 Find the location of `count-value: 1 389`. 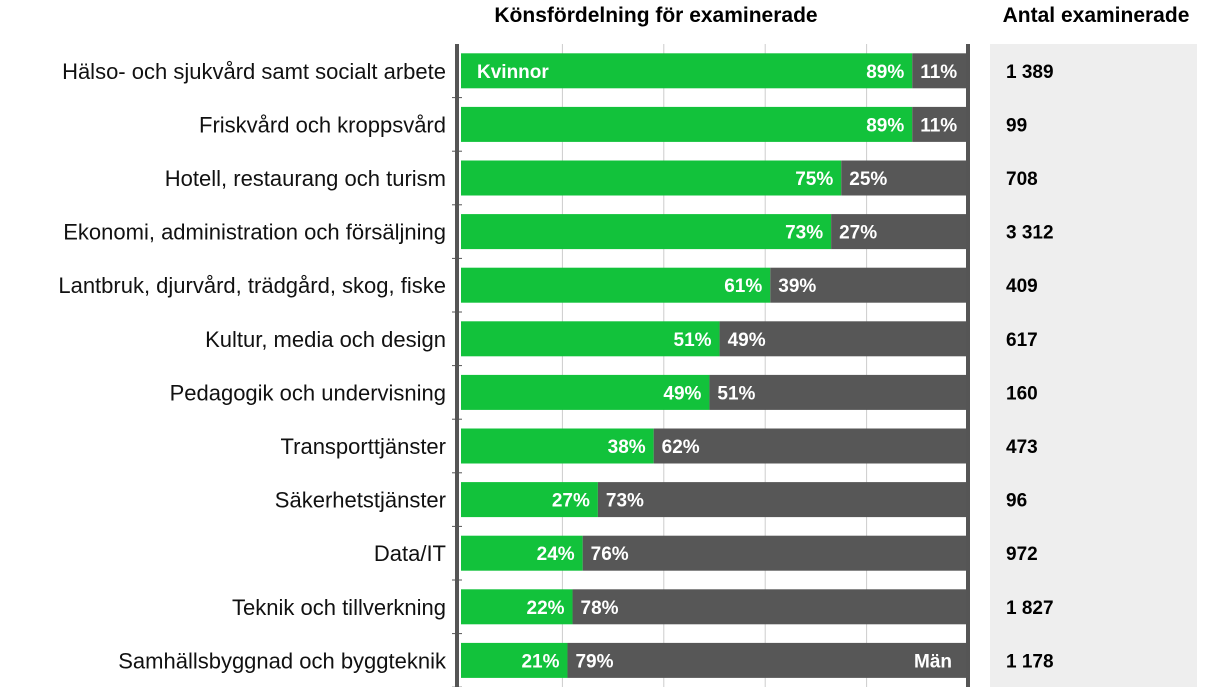

count-value: 1 389 is located at coordinates (1030, 72).